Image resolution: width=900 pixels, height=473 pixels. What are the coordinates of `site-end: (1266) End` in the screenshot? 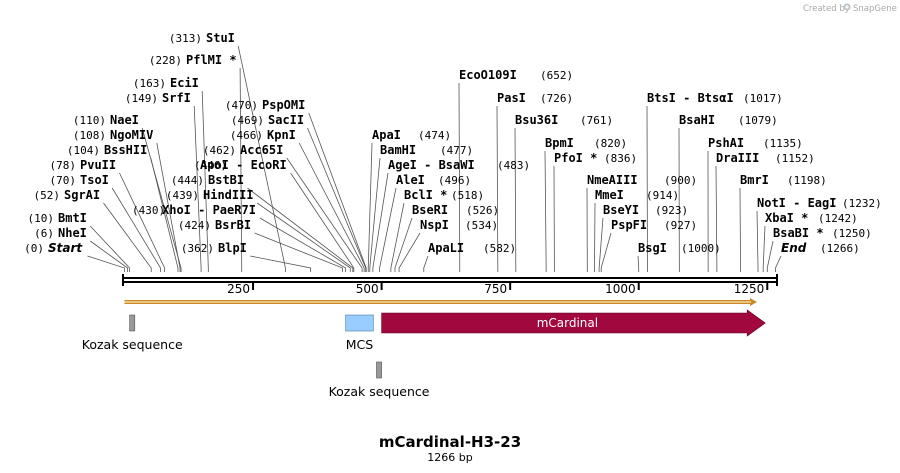 It's located at (820, 248).